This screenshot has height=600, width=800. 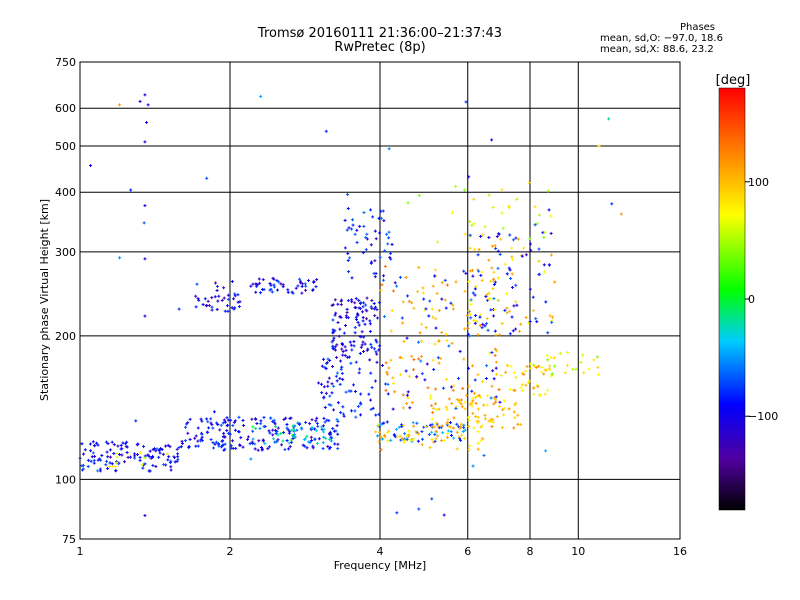 I want to click on colorbar, so click(x=732, y=299).